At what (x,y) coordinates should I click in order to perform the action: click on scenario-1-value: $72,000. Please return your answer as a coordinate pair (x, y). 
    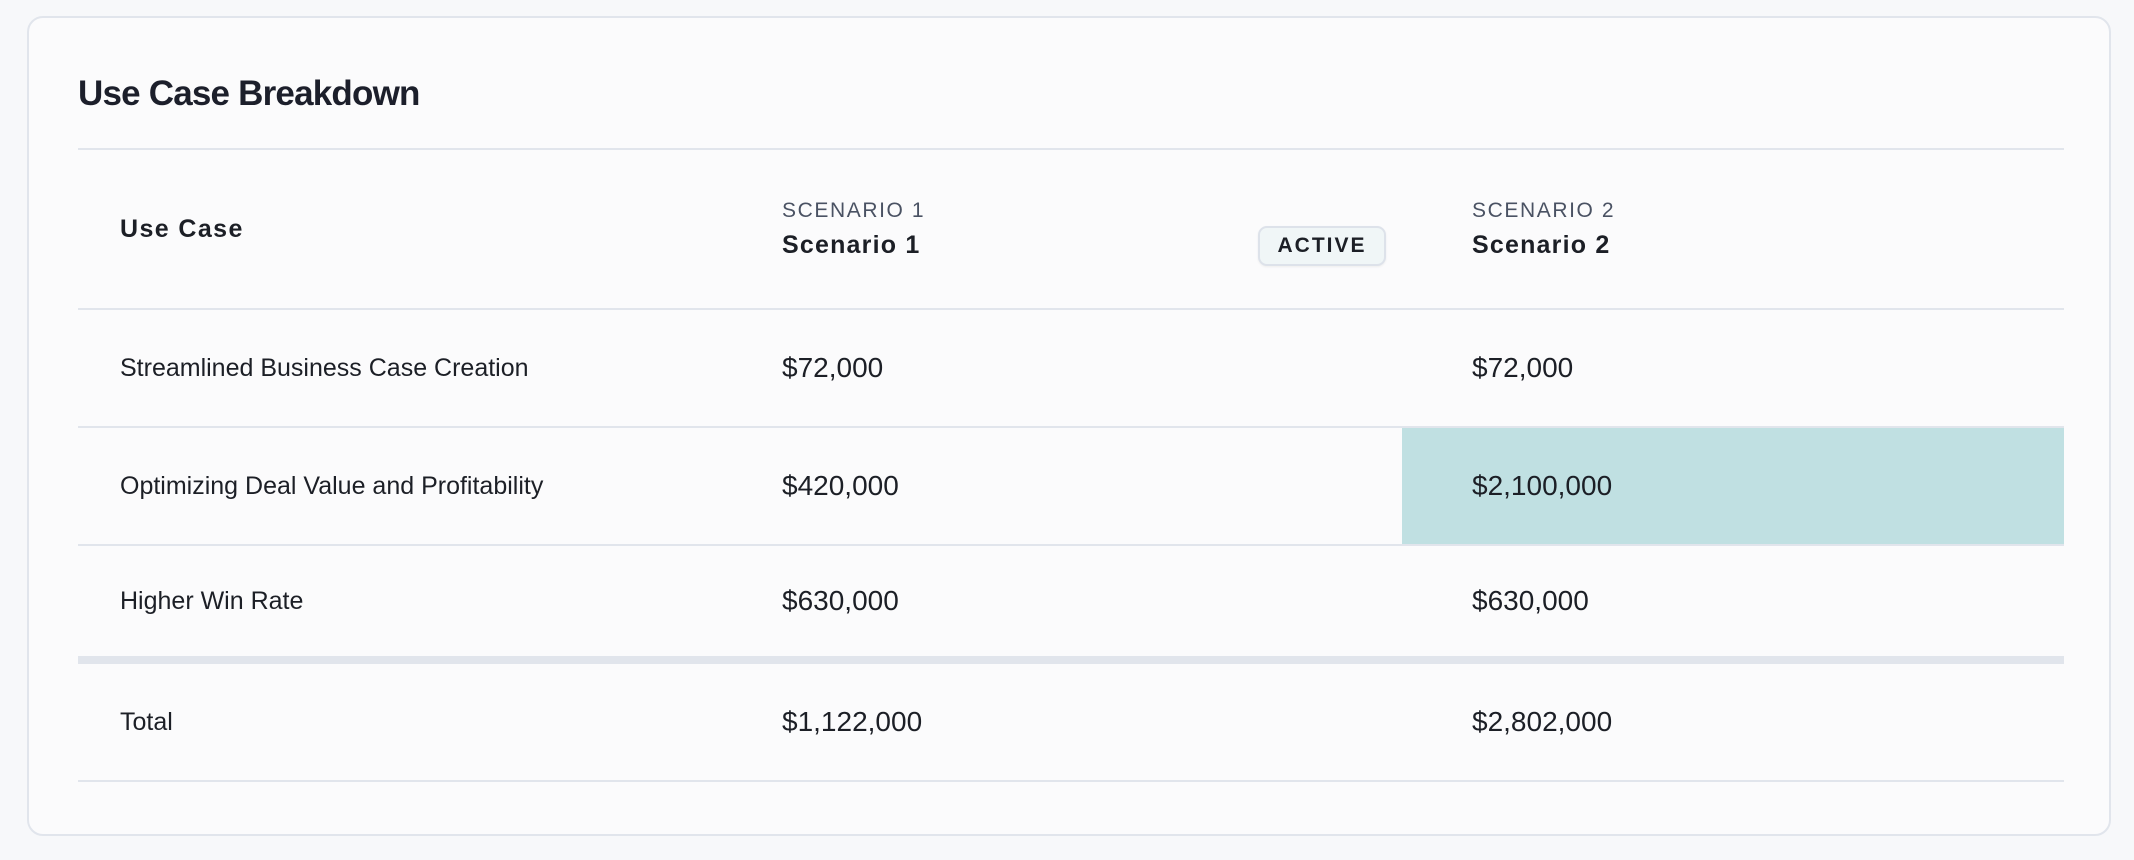
    Looking at the image, I should click on (833, 367).